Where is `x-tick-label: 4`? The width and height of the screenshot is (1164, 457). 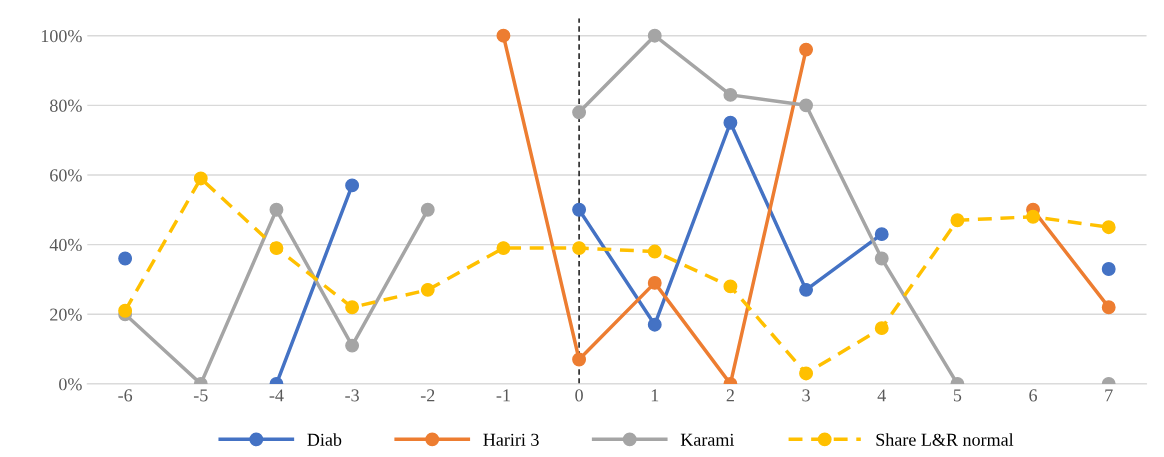
x-tick-label: 4 is located at coordinates (881, 395).